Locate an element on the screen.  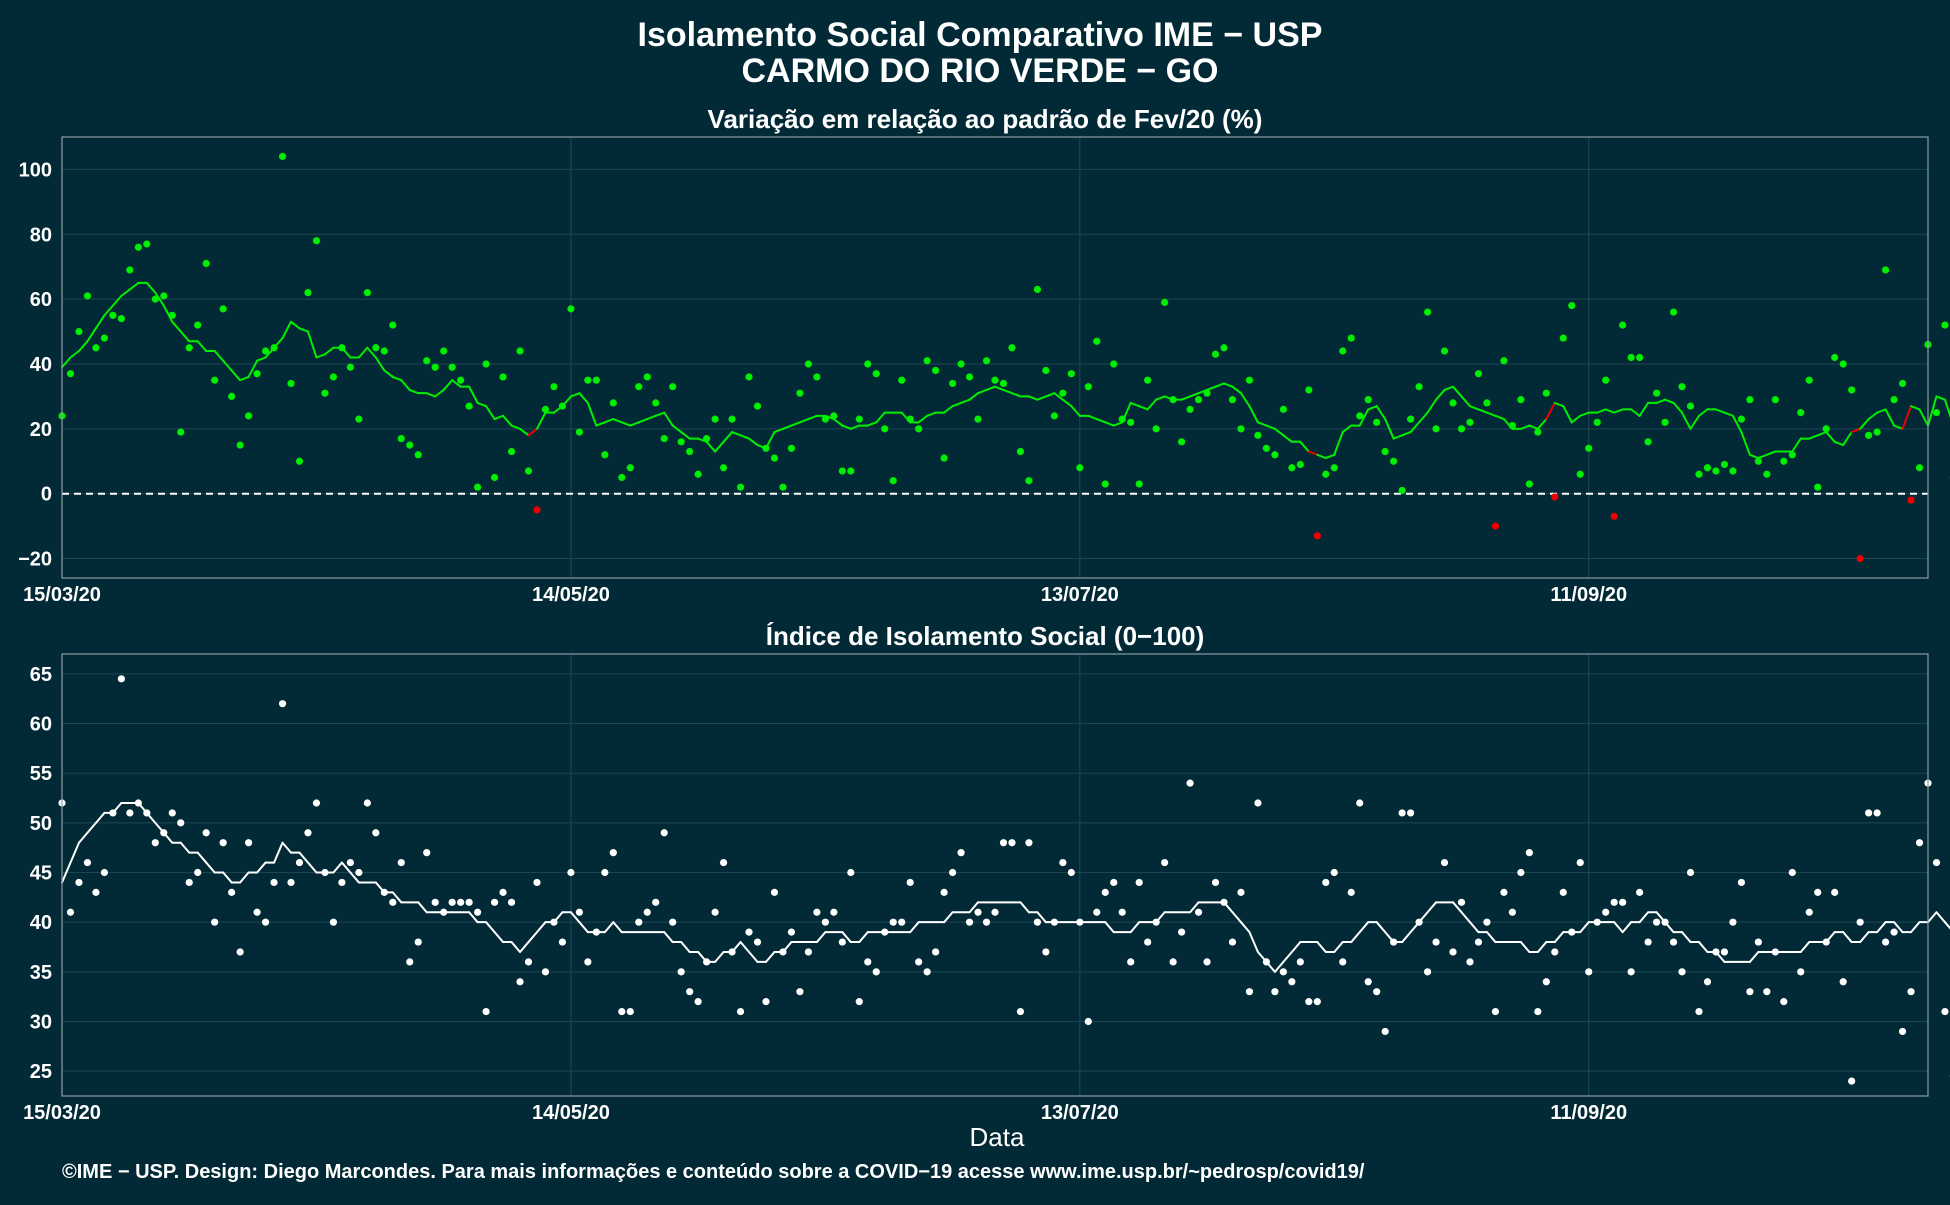
y-tick-label: −20 is located at coordinates (35, 560).